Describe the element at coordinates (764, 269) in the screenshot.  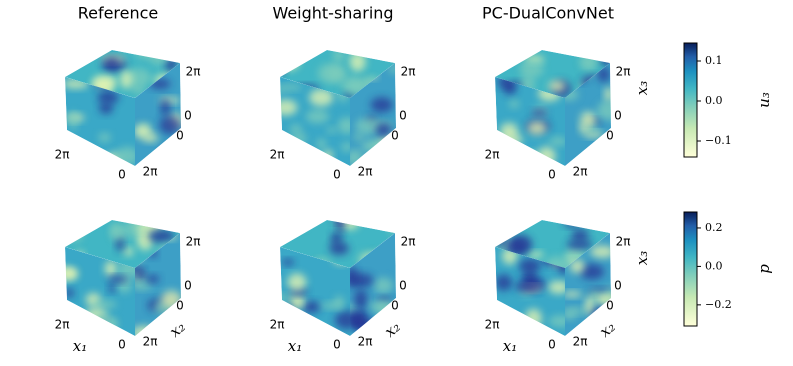
I see `colorbar-label: p` at that location.